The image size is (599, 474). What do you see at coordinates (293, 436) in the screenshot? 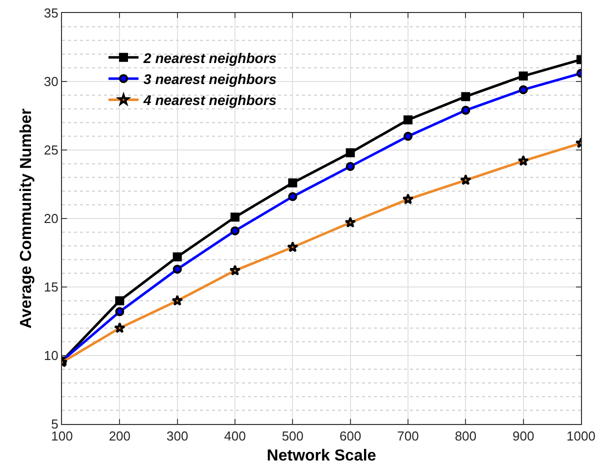
I see `x-tick-label: 500` at bounding box center [293, 436].